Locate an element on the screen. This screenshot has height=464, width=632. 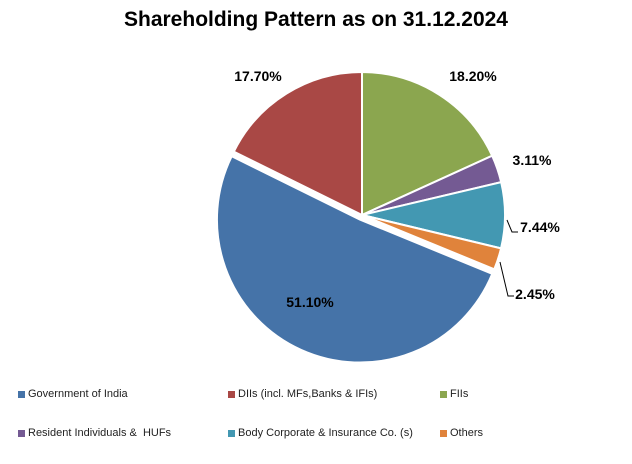
legend-label: Others is located at coordinates (467, 433).